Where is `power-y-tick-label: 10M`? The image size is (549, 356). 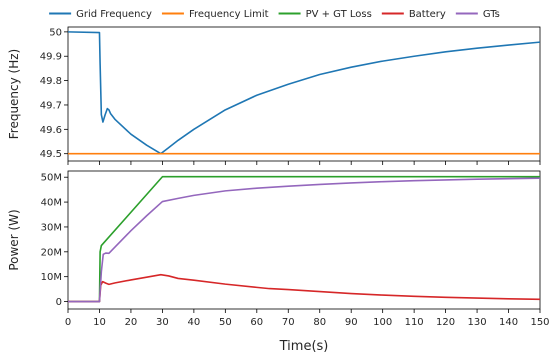
power-y-tick-label: 10M is located at coordinates (51, 277).